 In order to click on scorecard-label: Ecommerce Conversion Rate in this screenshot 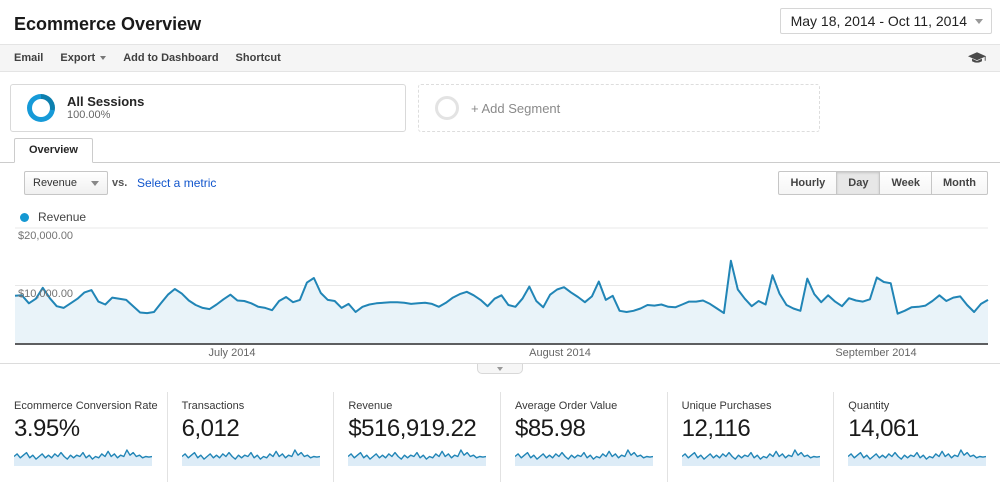, I will do `click(86, 406)`.